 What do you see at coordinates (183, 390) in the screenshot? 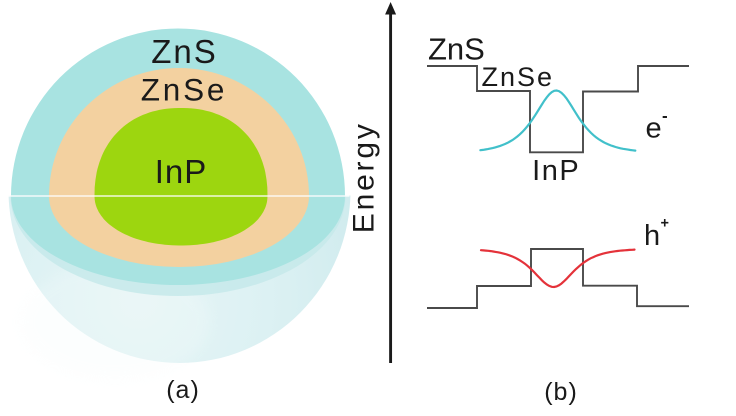
I see `svg-text: (a)` at bounding box center [183, 390].